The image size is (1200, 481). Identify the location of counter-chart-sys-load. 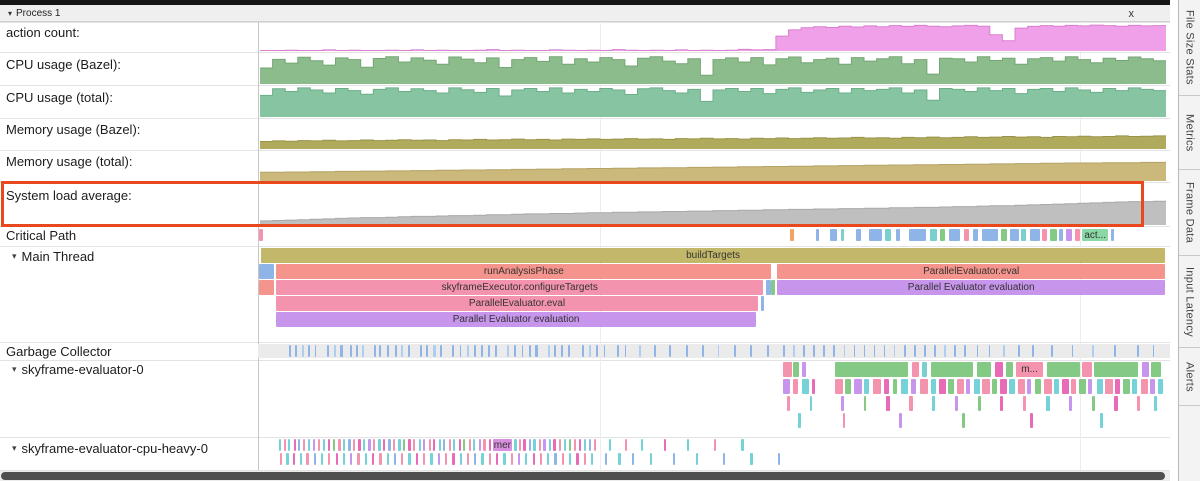
(713, 204).